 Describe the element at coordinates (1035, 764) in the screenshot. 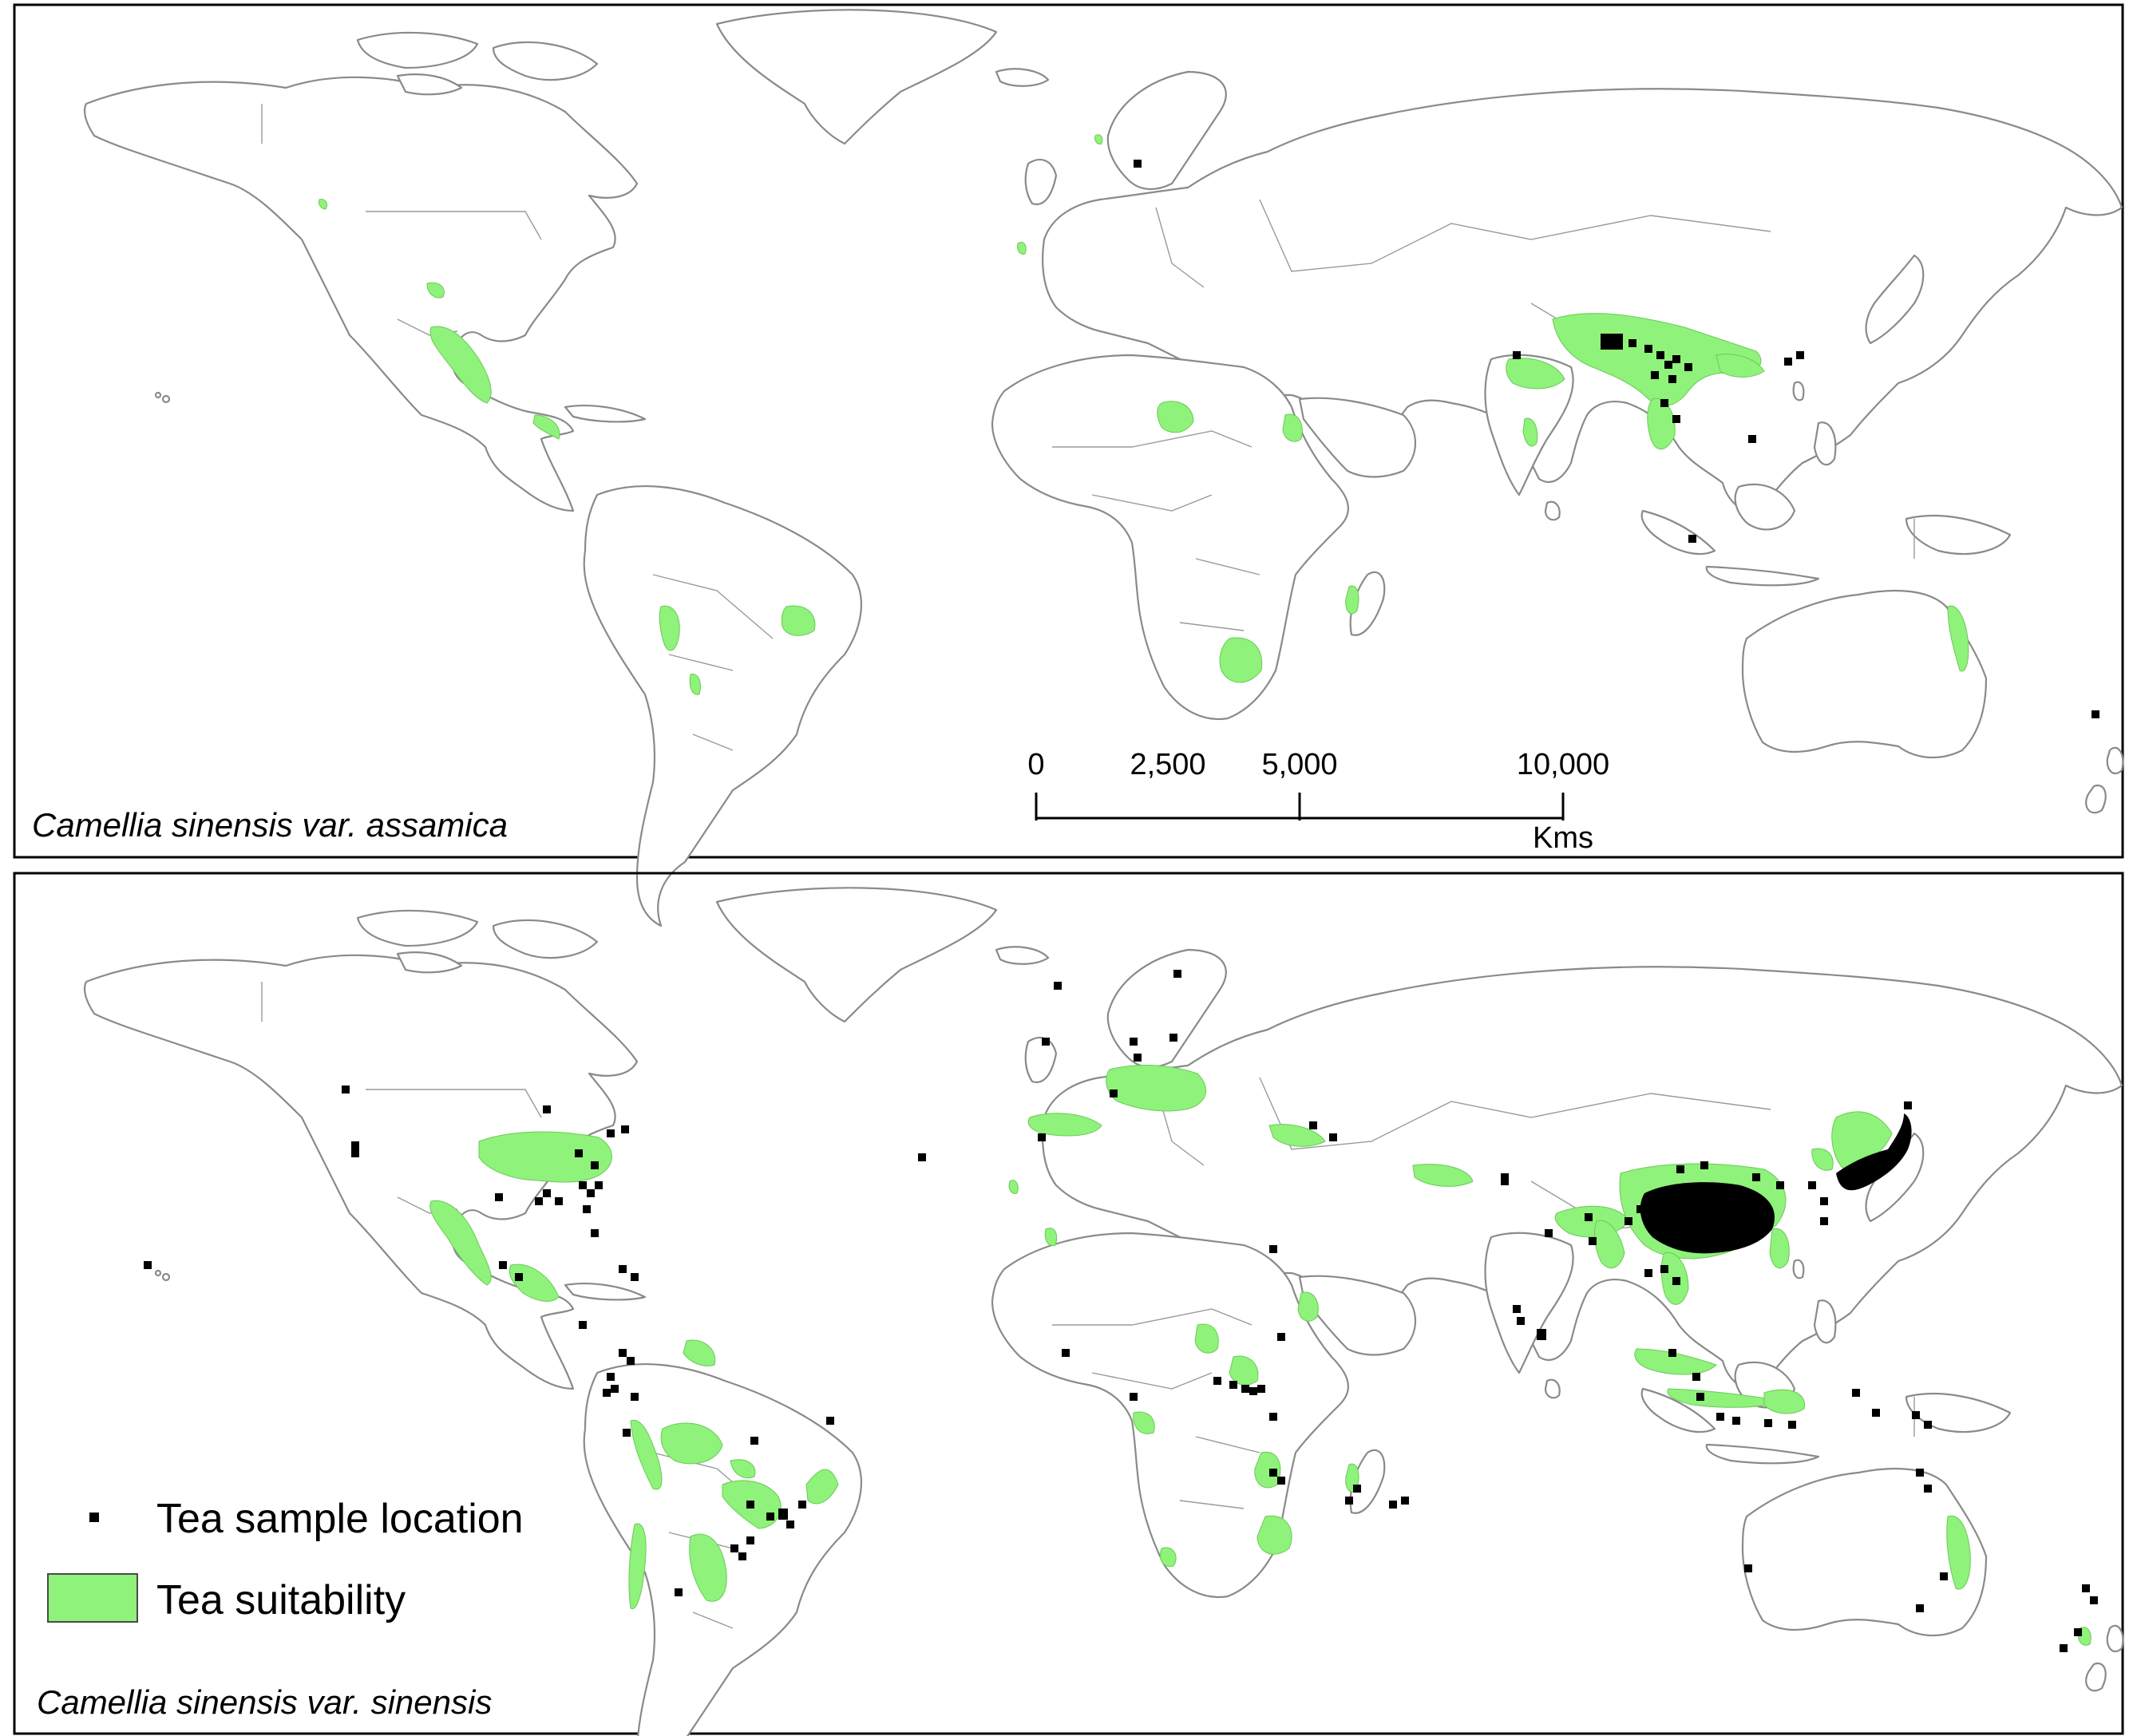

I see `scale-tick-label: 0` at that location.